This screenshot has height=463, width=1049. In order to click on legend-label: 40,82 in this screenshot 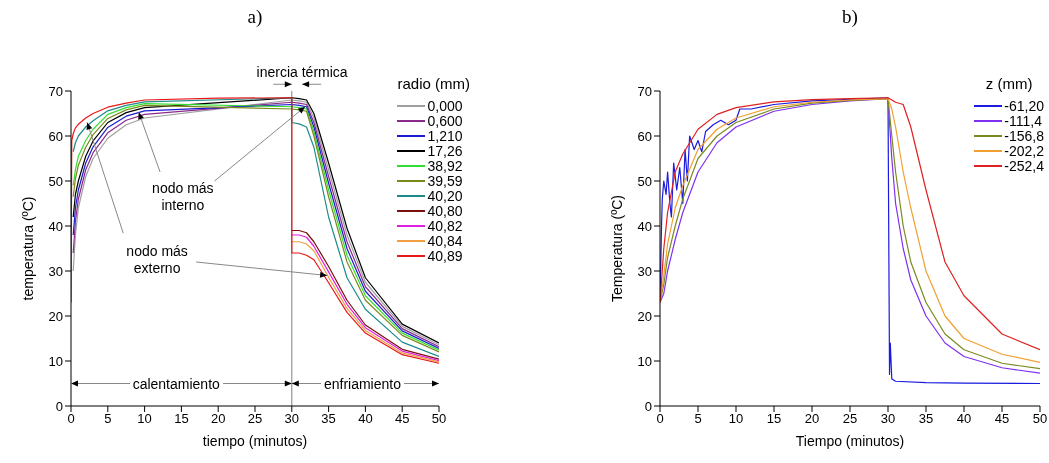, I will do `click(445, 225)`.